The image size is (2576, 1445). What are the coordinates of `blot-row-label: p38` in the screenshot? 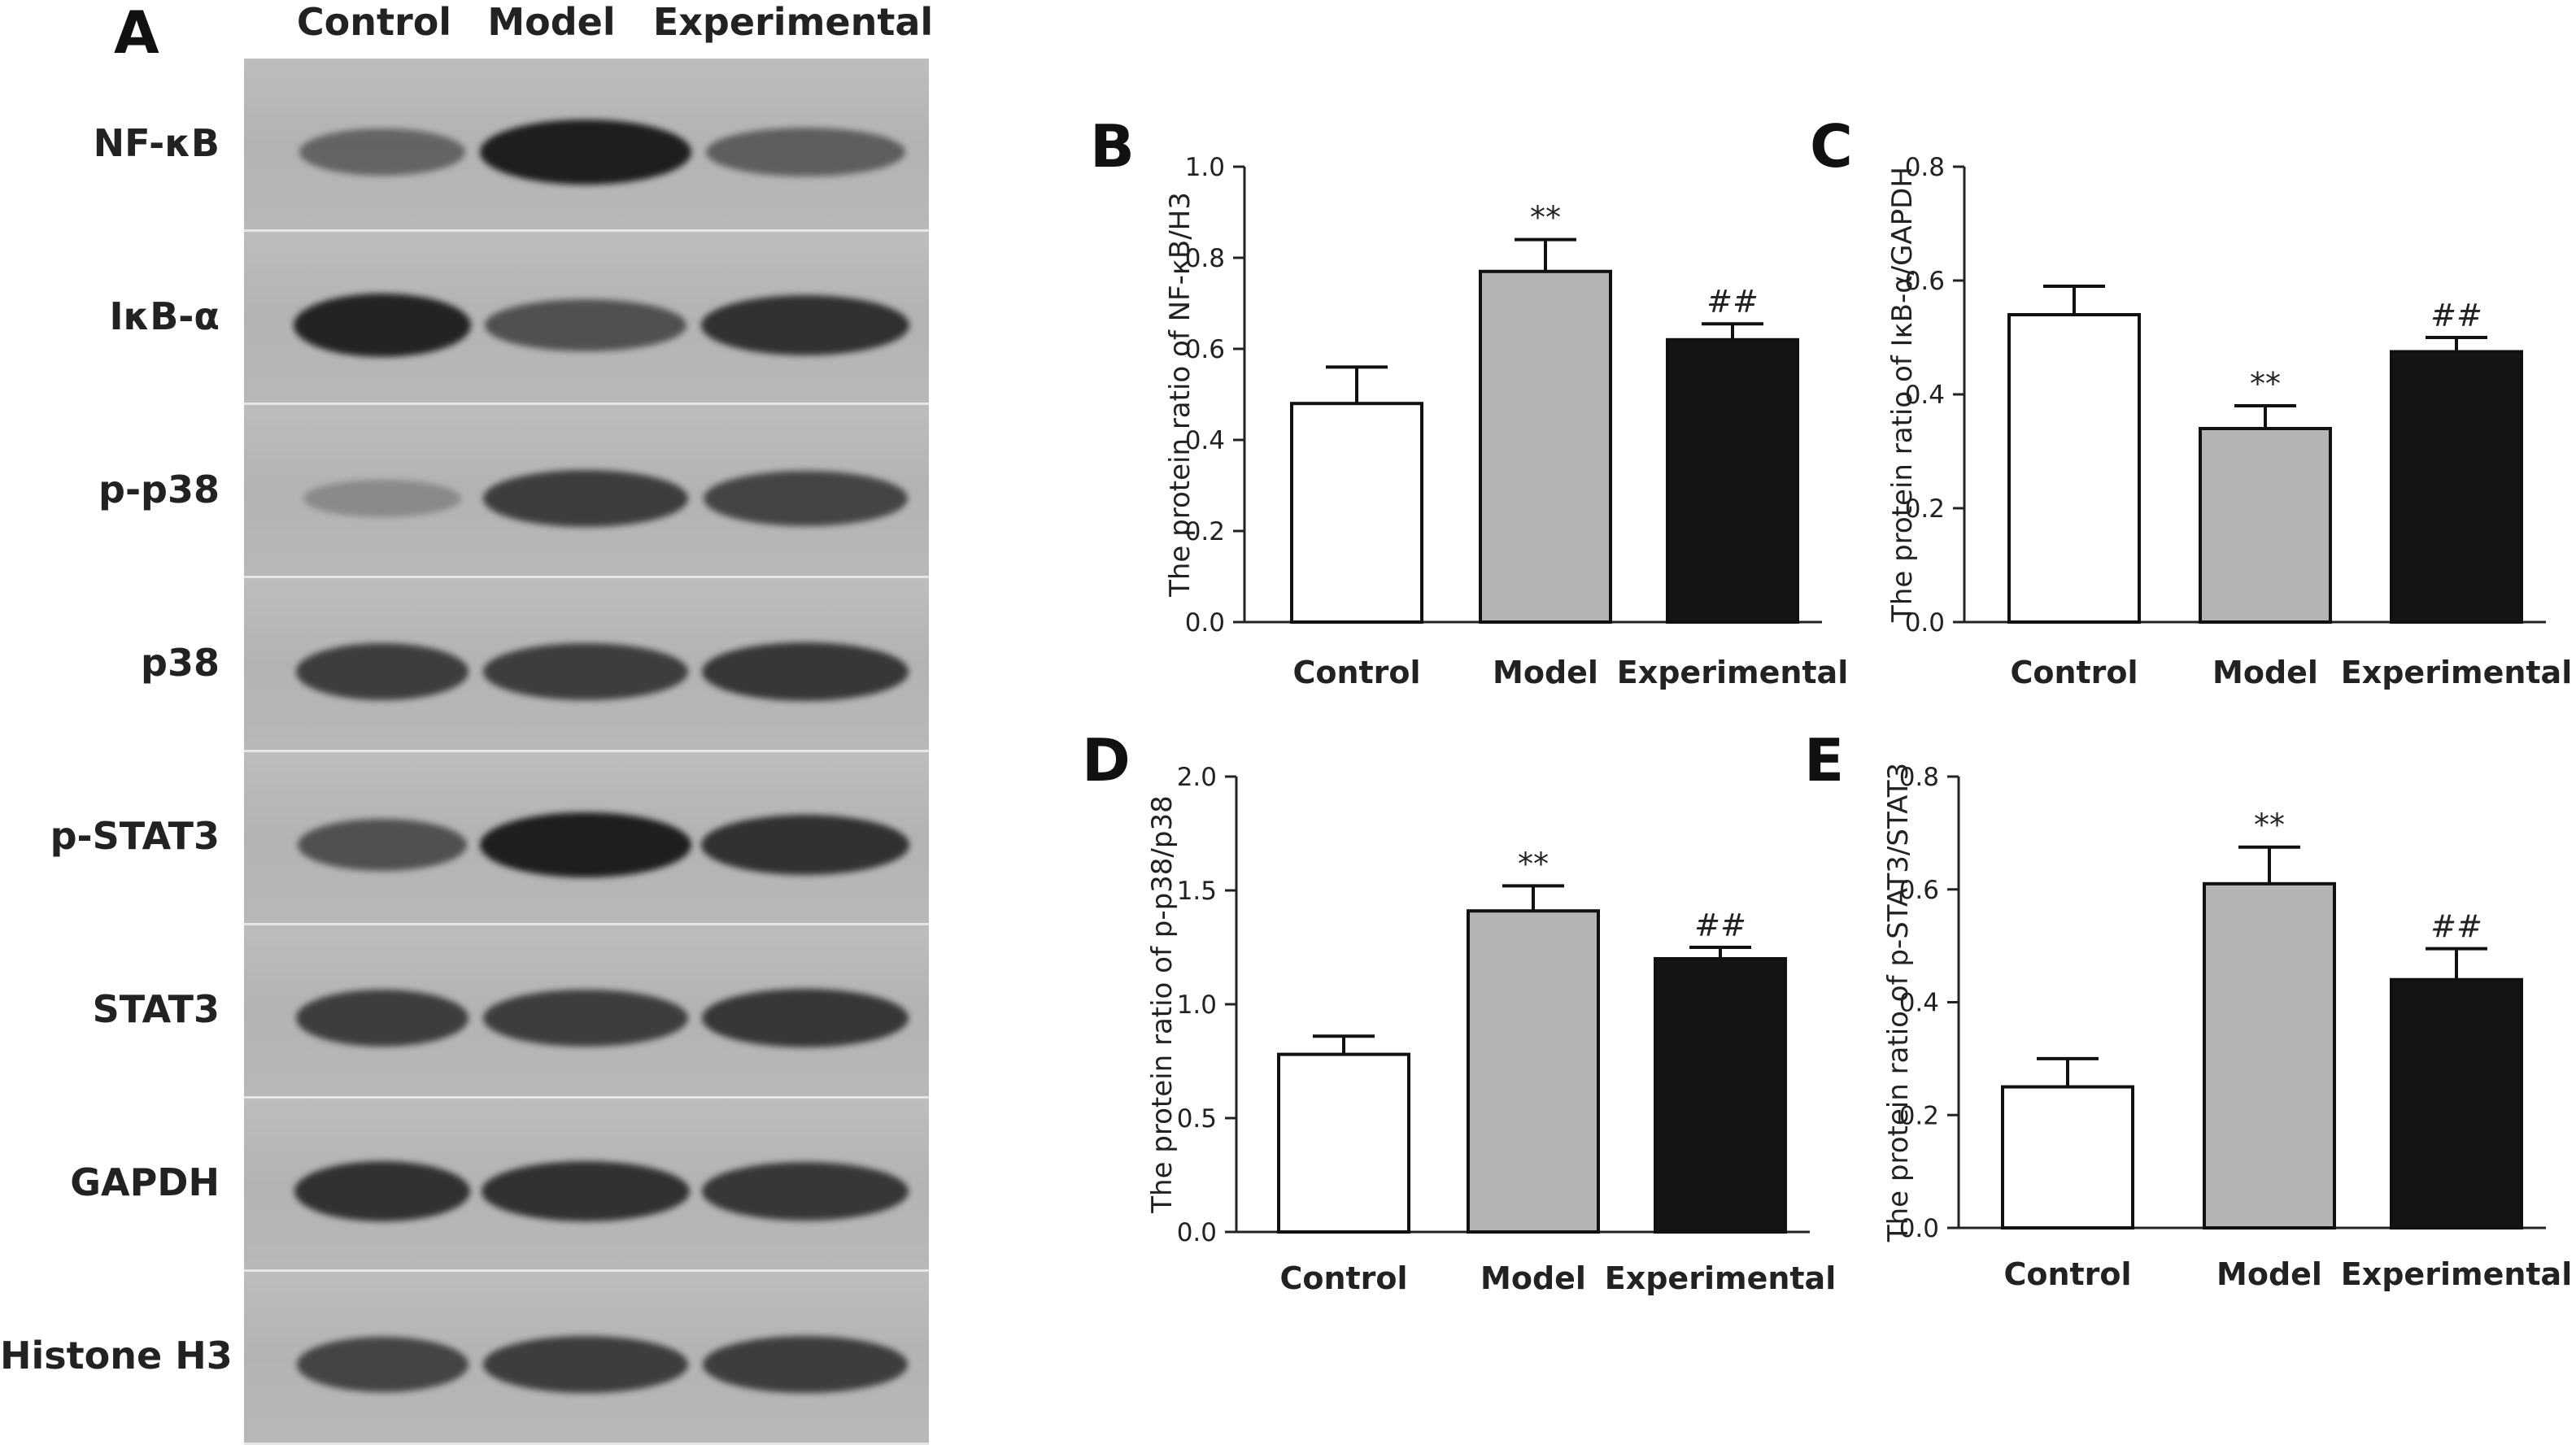 It's located at (180, 662).